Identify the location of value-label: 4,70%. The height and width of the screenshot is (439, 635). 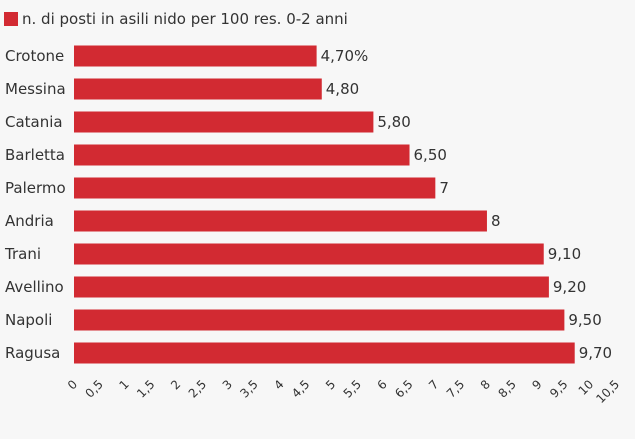
(345, 56).